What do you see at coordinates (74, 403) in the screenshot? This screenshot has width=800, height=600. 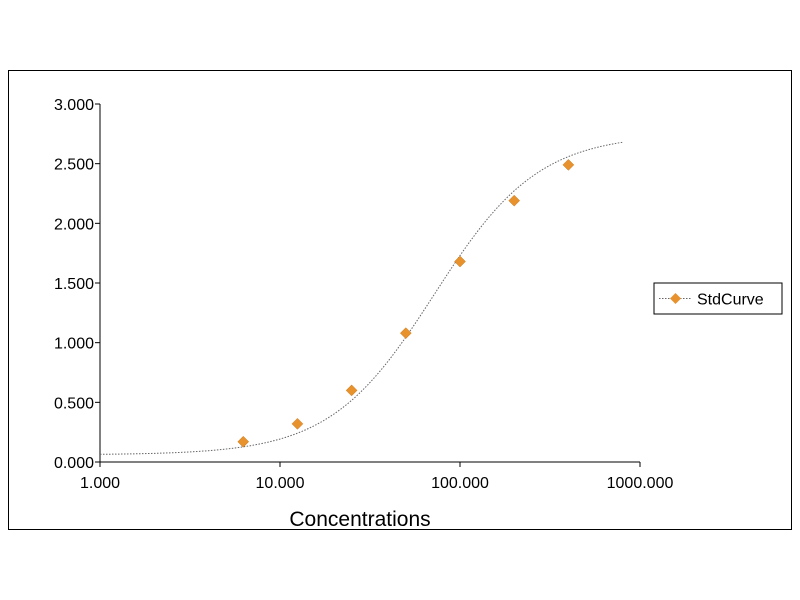 I see `y-tick-label: 0.500` at bounding box center [74, 403].